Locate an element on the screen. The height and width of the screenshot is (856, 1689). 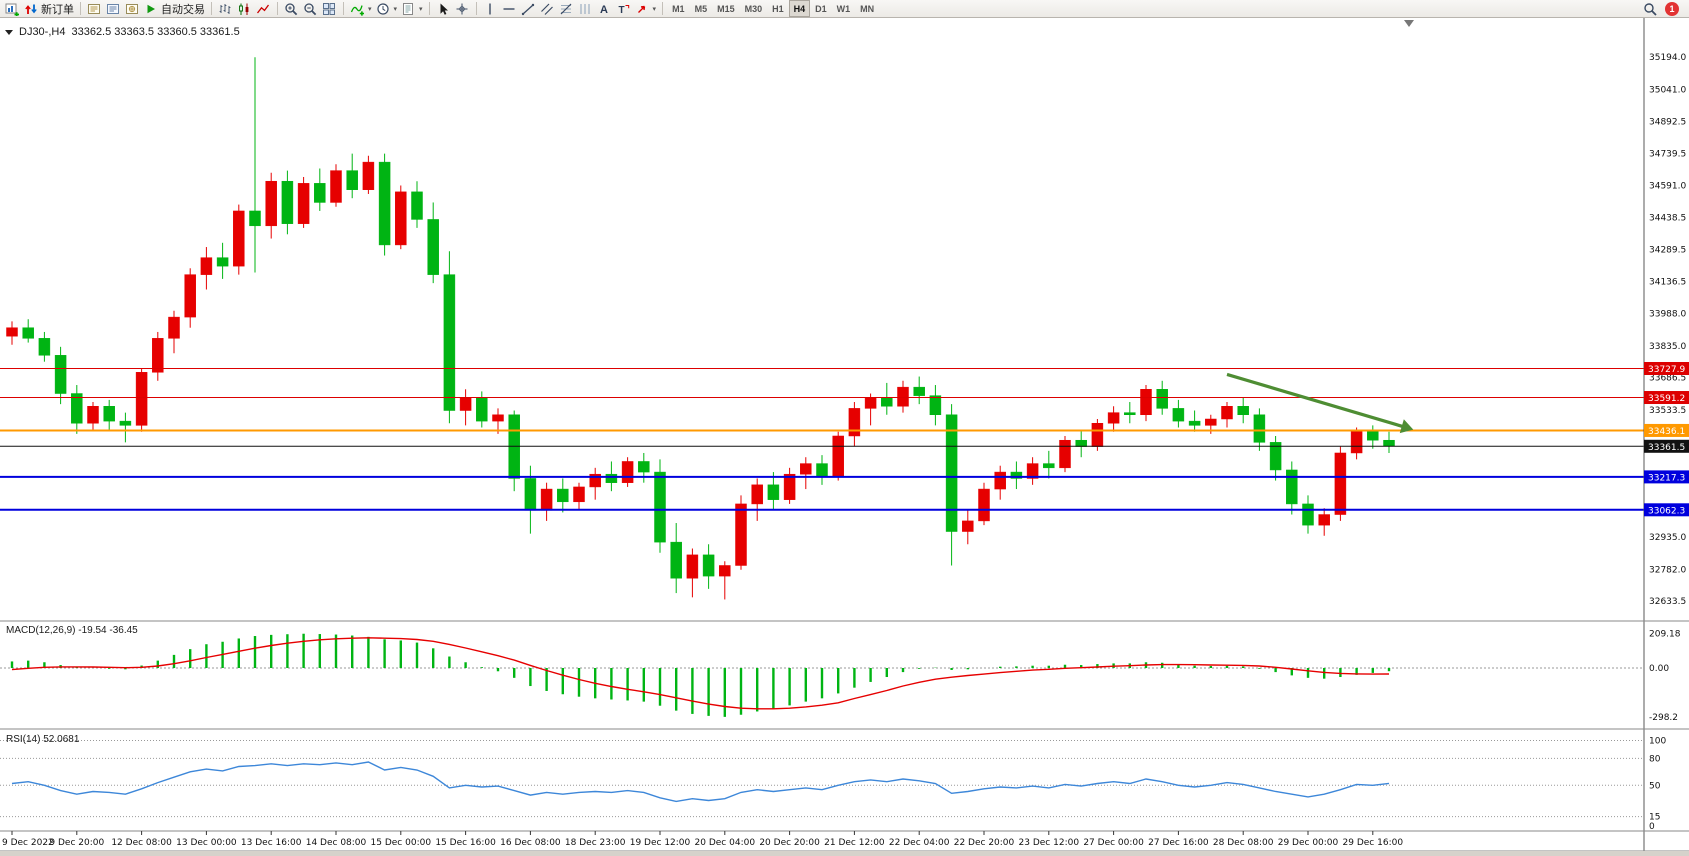
svg-text: 33217.3 is located at coordinates (1666, 478).